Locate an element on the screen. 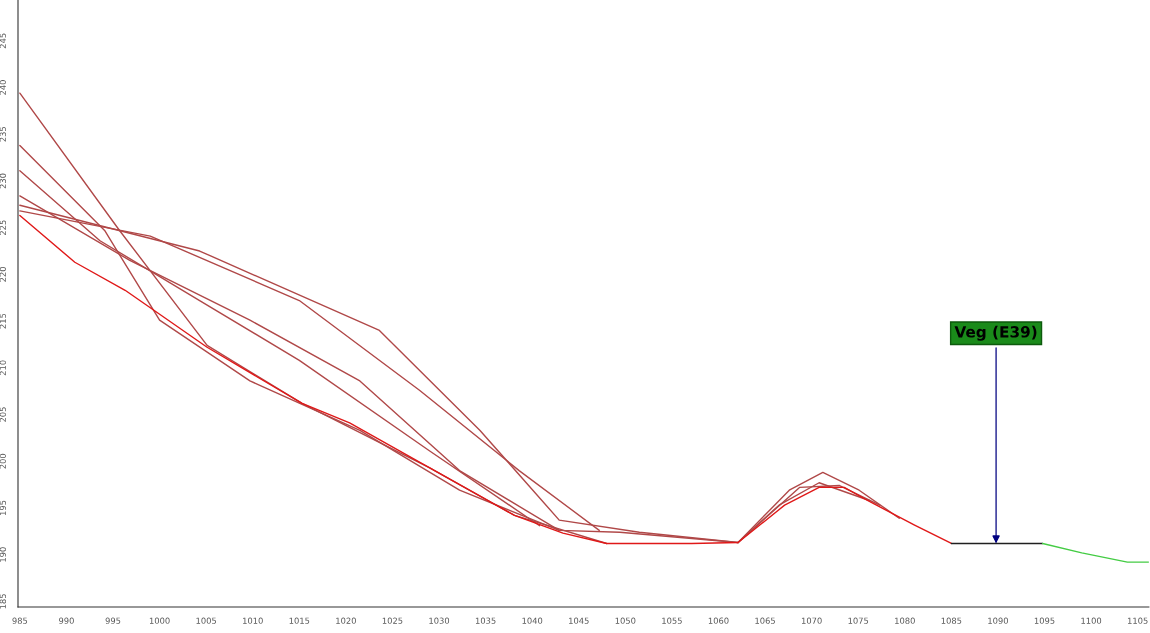  y-tick-label: 205 is located at coordinates (3, 414).